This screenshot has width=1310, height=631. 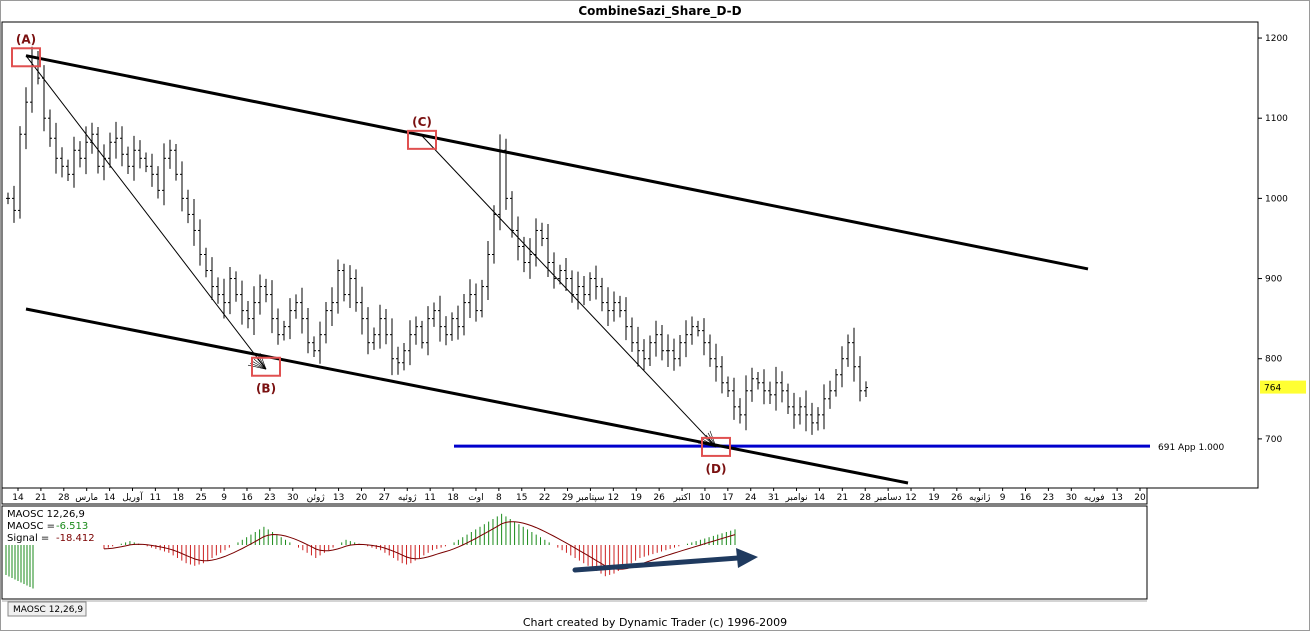 What do you see at coordinates (659, 498) in the screenshot?
I see `time-tick-label: 26` at bounding box center [659, 498].